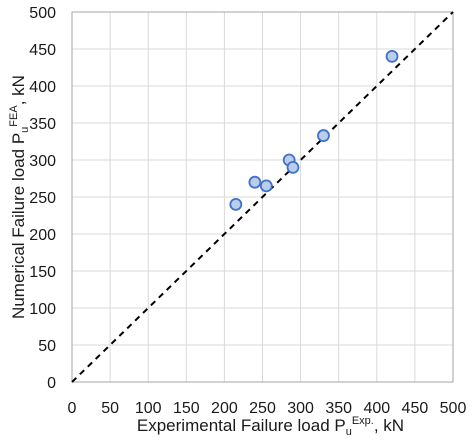 The width and height of the screenshot is (474, 440). Describe the element at coordinates (42, 309) in the screenshot. I see `y-tick-label-100: 100` at that location.